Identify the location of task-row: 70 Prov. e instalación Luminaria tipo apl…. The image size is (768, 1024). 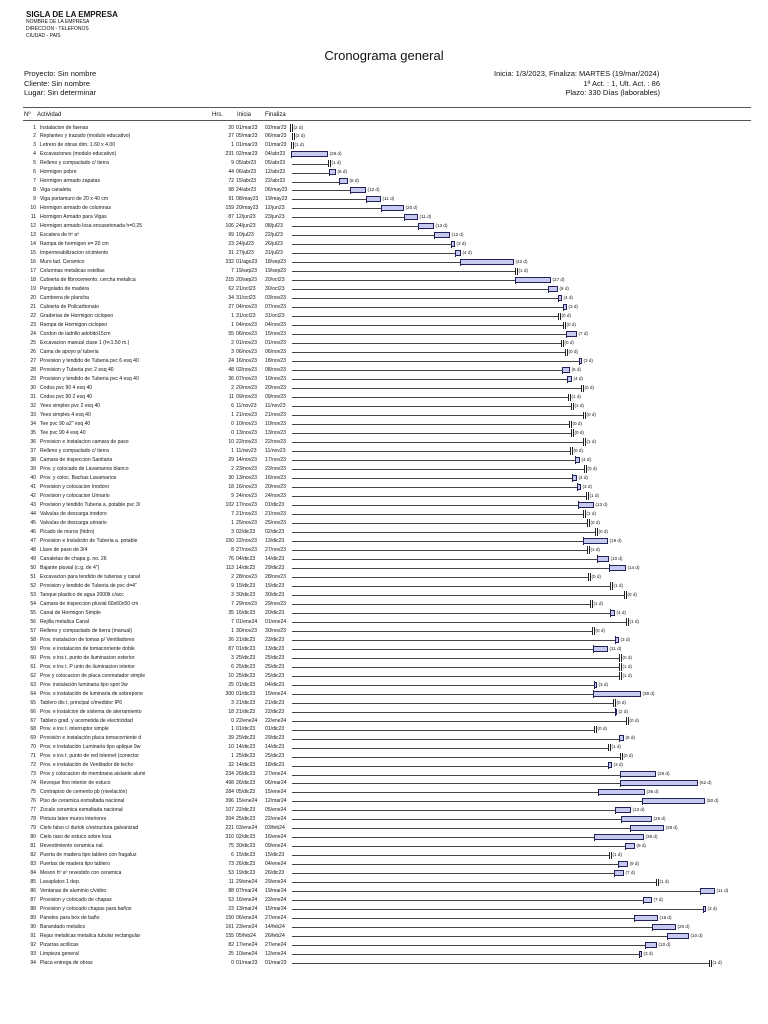
(384, 747).